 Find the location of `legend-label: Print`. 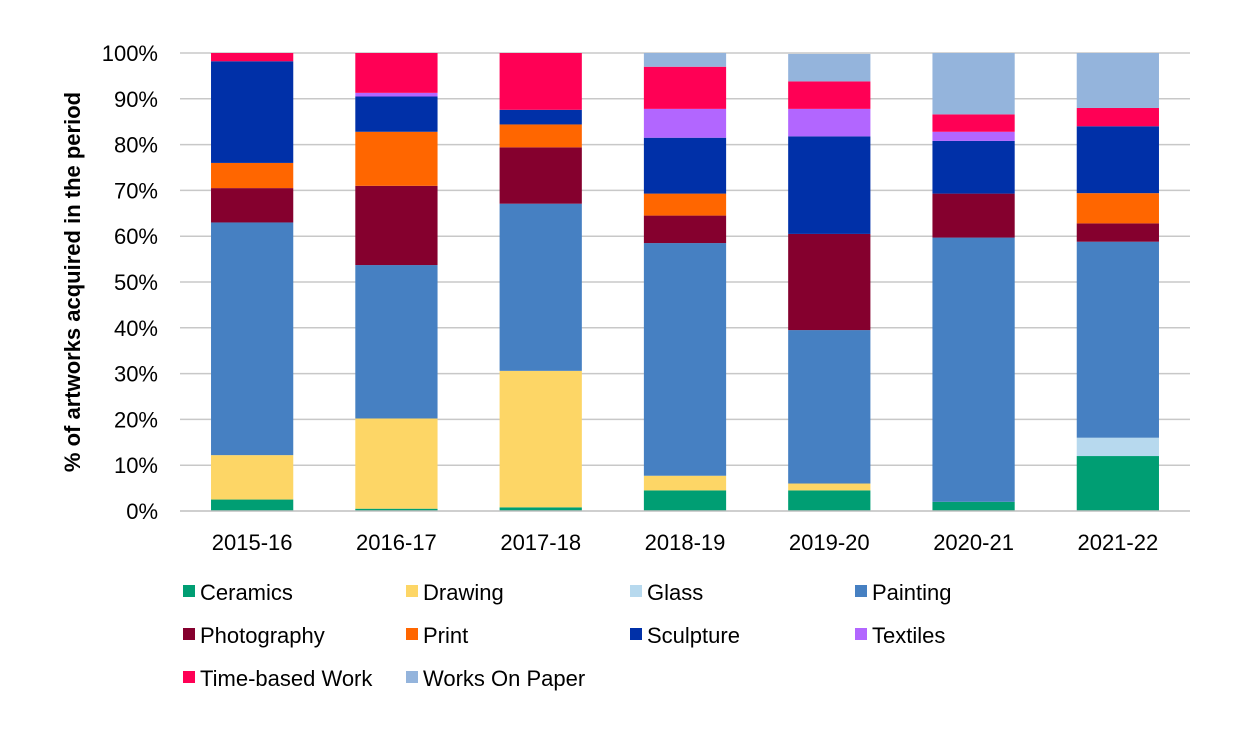

legend-label: Print is located at coordinates (445, 635).